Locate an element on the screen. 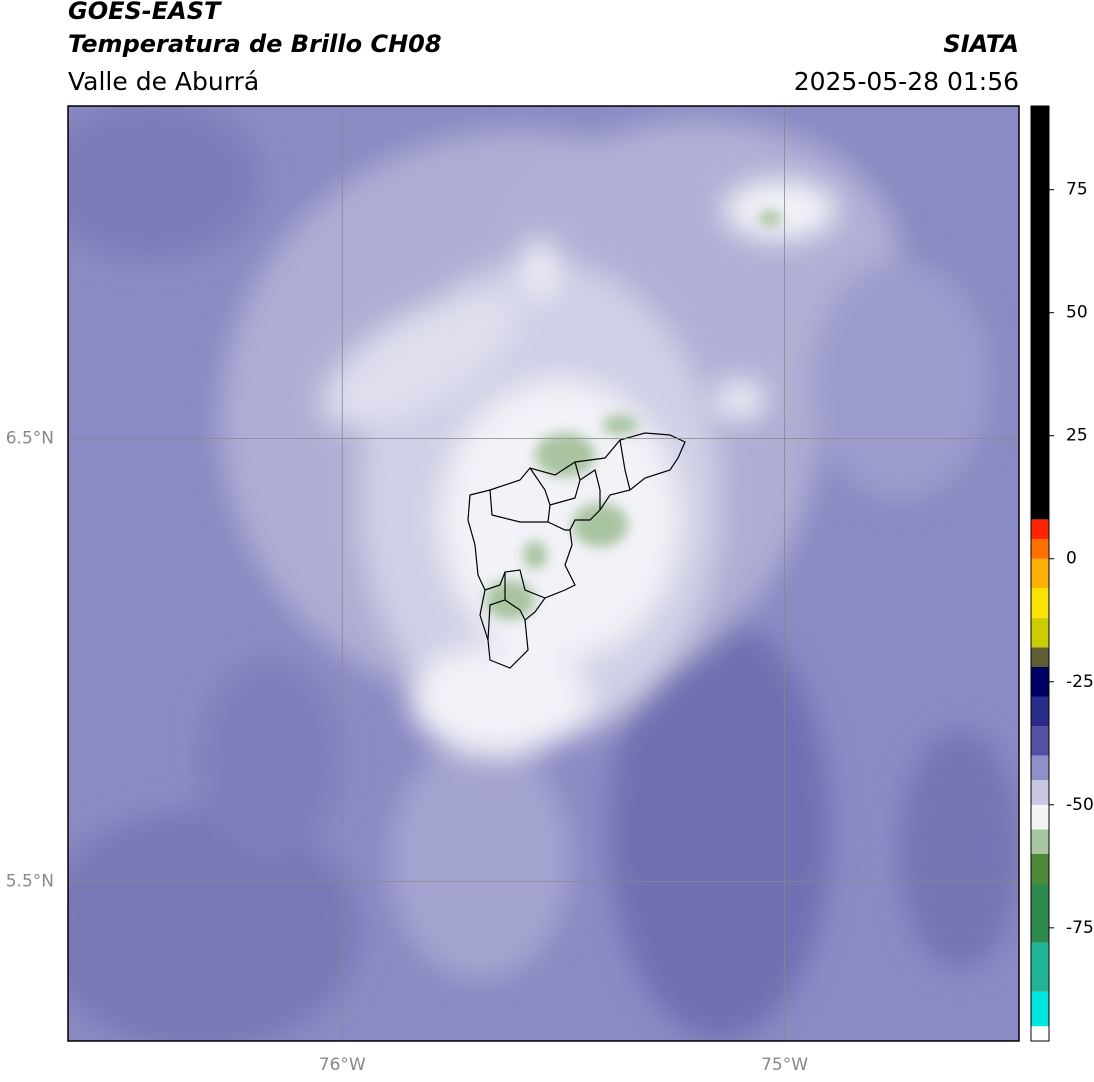 This screenshot has width=1094, height=1082. colorbar-frame is located at coordinates (1040, 573).